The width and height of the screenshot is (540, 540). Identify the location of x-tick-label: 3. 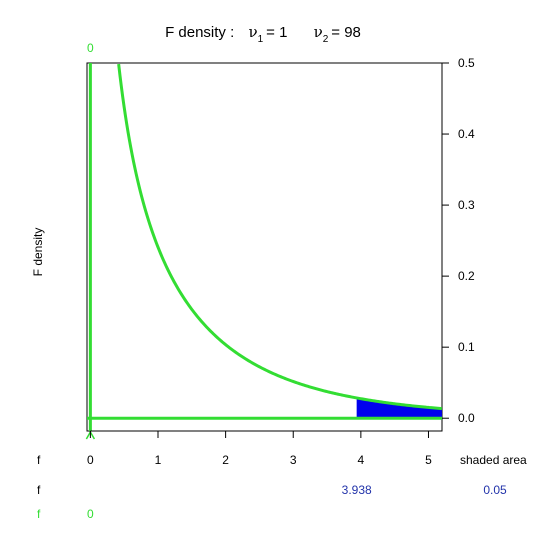
(293, 460).